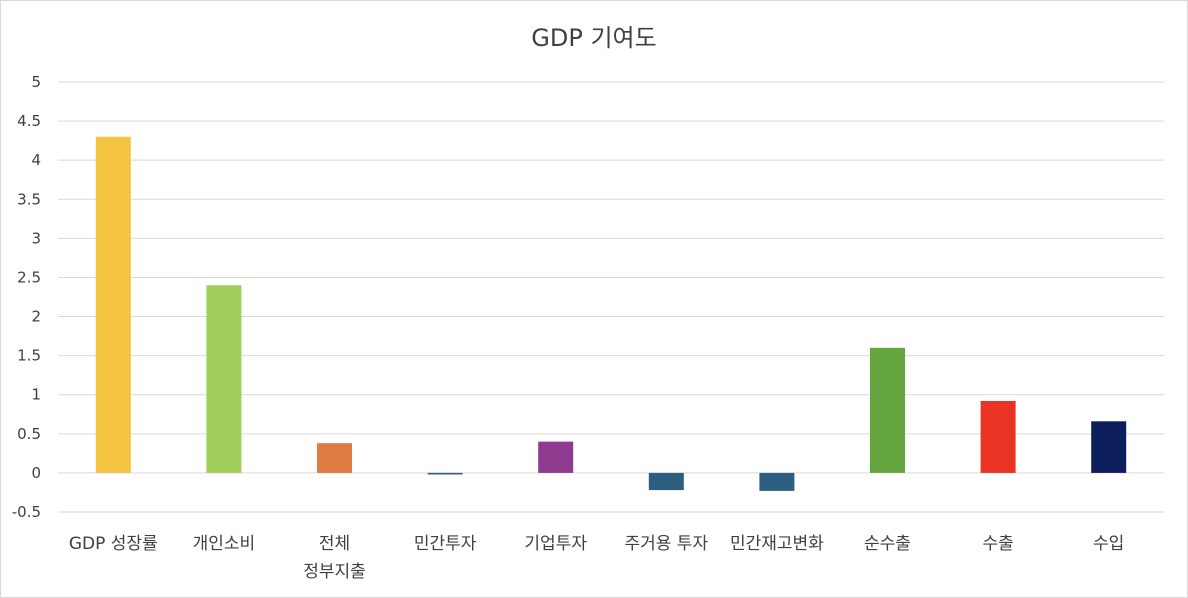 The width and height of the screenshot is (1188, 598). I want to click on y-tick-label: 0.5, so click(29, 434).